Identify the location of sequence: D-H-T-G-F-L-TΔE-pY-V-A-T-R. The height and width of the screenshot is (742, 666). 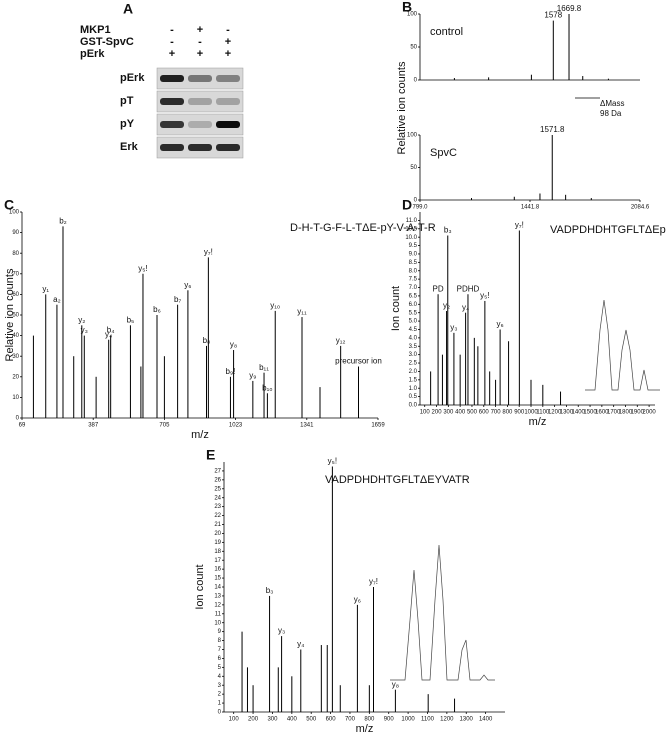
(363, 228).